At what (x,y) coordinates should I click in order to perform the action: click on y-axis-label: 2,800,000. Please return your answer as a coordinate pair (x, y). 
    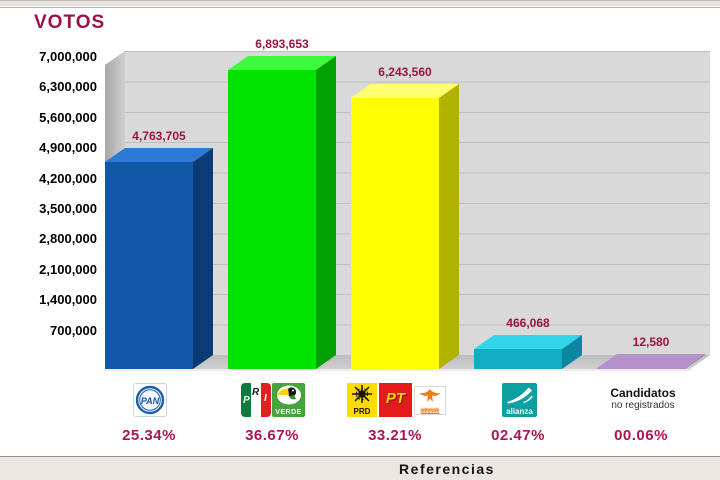
    Looking at the image, I should click on (68, 239).